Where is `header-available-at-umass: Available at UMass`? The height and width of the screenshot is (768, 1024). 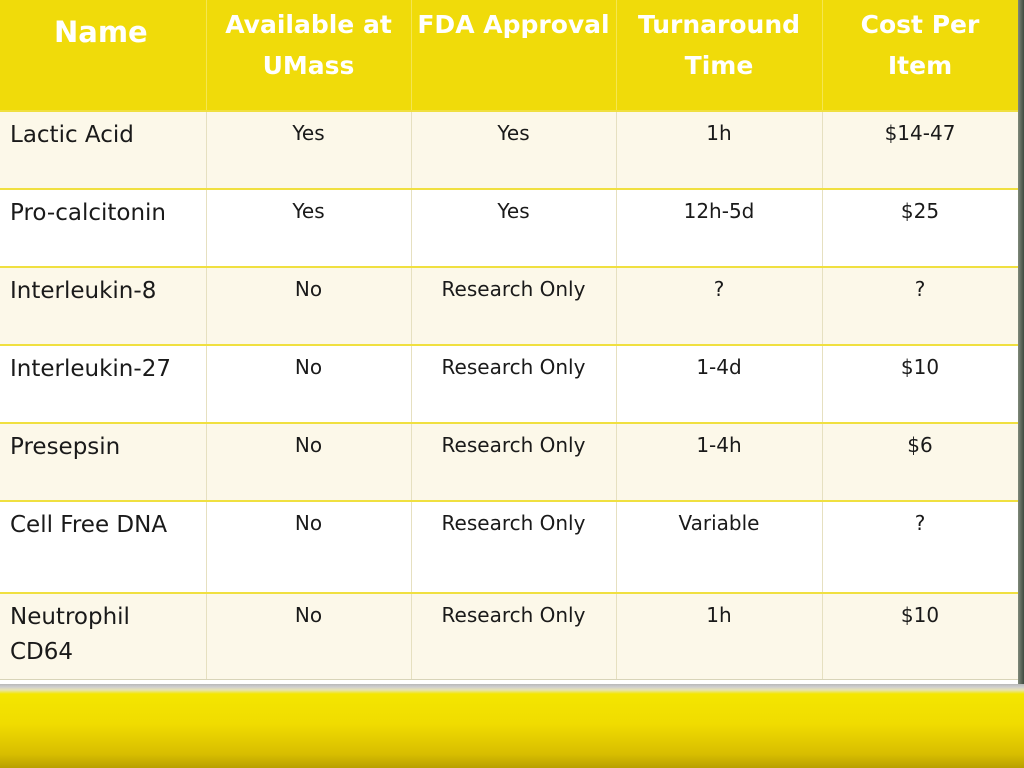 header-available-at-umass: Available at UMass is located at coordinates (309, 55).